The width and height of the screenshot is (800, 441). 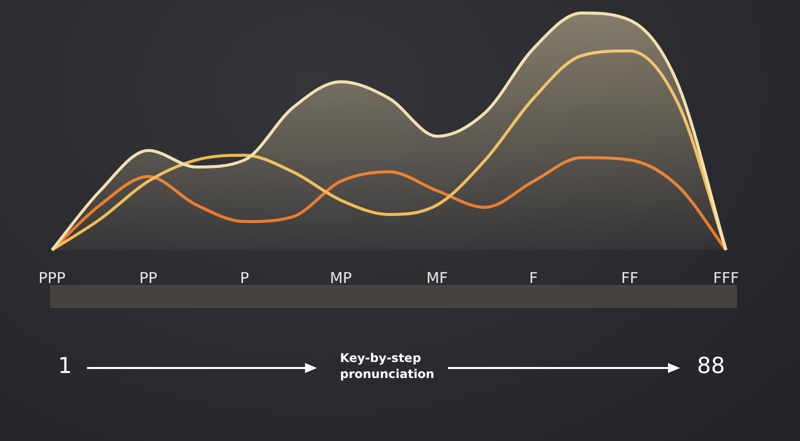 I want to click on x-tick-label: MP, so click(x=341, y=277).